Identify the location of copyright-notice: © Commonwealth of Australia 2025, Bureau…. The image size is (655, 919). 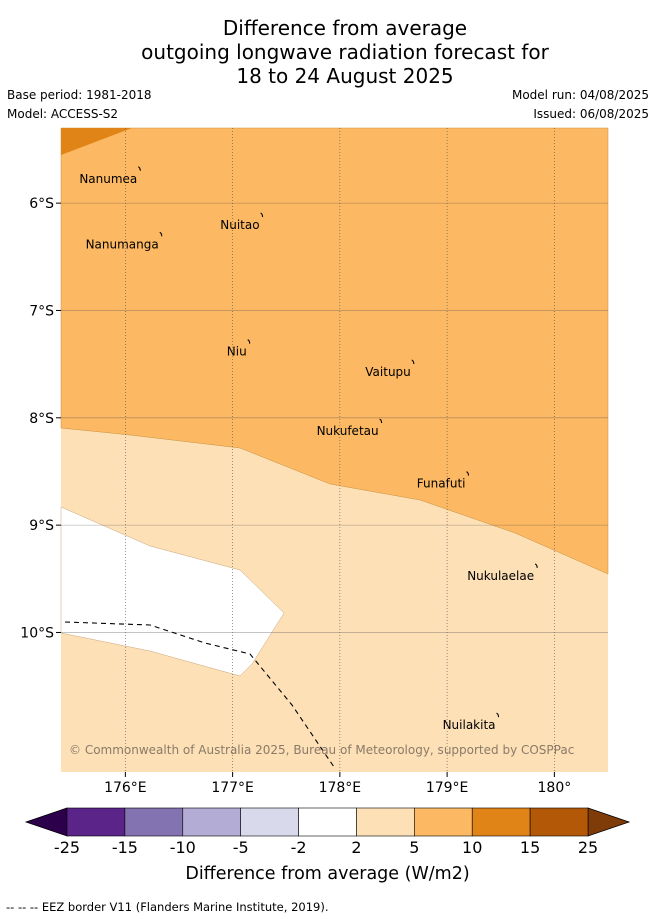
(321, 750).